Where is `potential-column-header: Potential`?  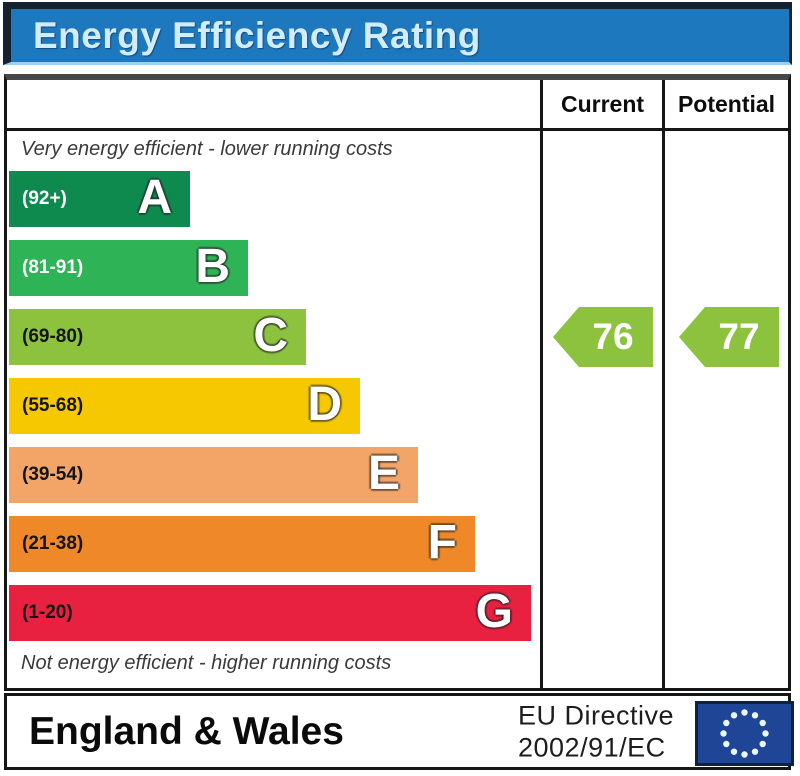
potential-column-header: Potential is located at coordinates (726, 103).